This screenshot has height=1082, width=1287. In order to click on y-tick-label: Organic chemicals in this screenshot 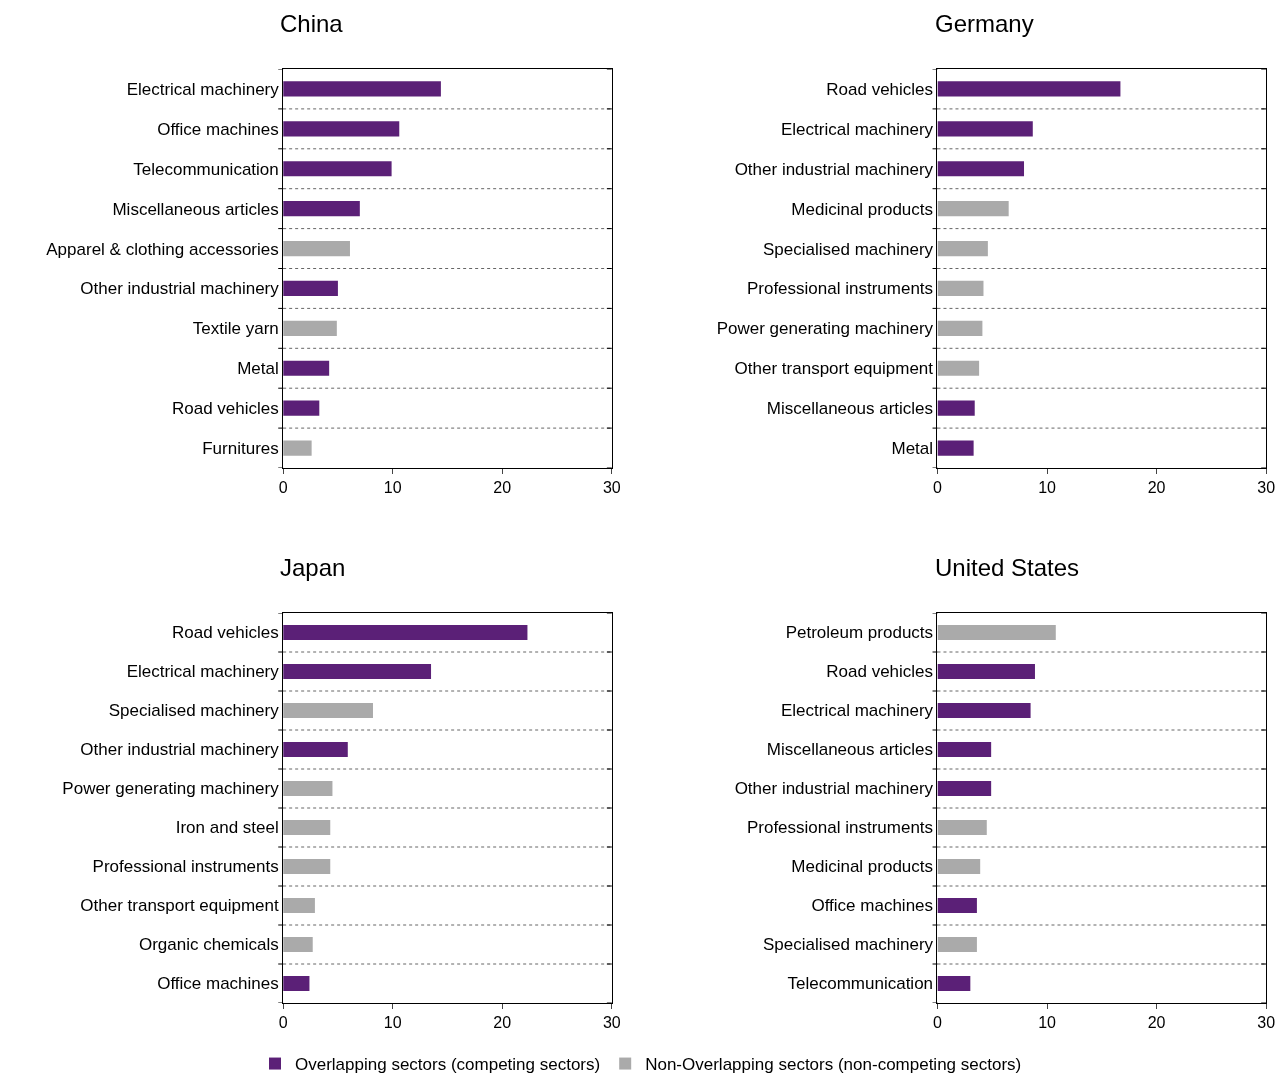, I will do `click(208, 945)`.